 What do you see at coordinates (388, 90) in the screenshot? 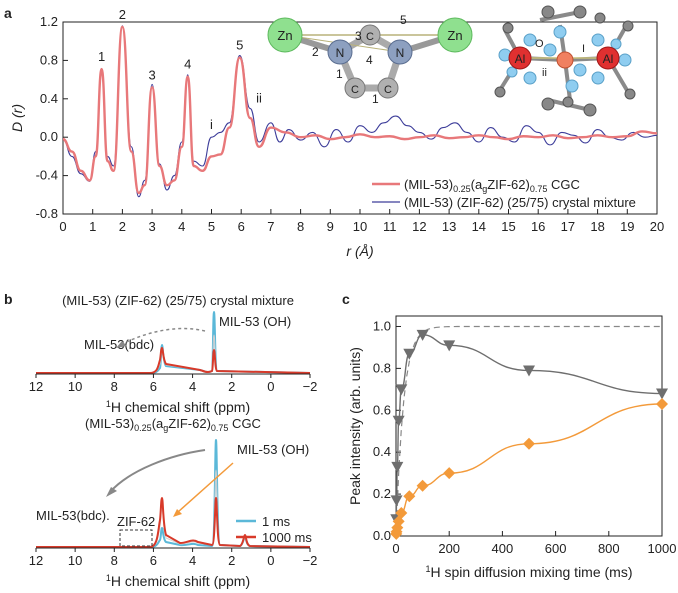
I see `inset-c-label-3: C` at bounding box center [388, 90].